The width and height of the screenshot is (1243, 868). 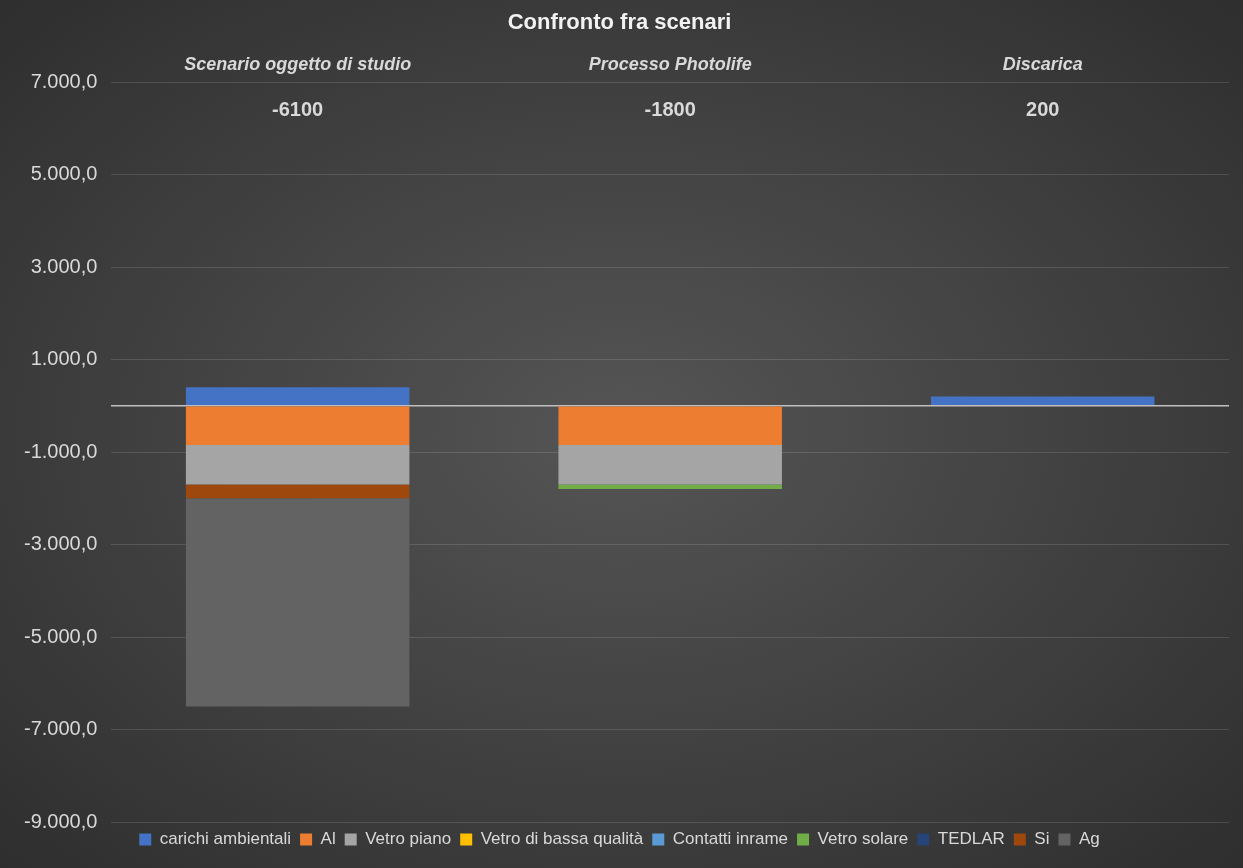 I want to click on annotation: -6100, so click(x=298, y=108).